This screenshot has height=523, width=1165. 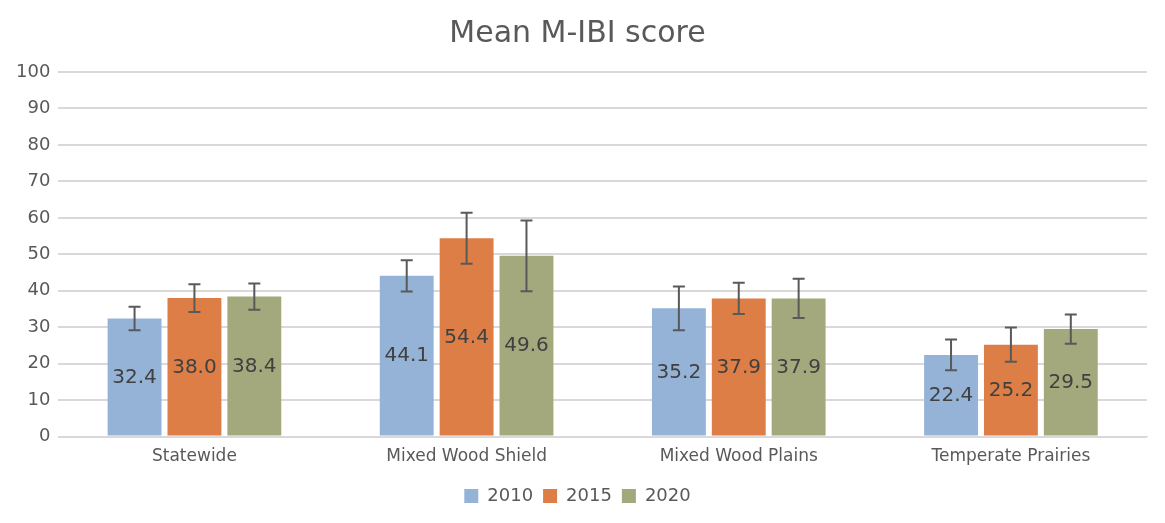 What do you see at coordinates (39, 143) in the screenshot?
I see `y-tick-label: 80` at bounding box center [39, 143].